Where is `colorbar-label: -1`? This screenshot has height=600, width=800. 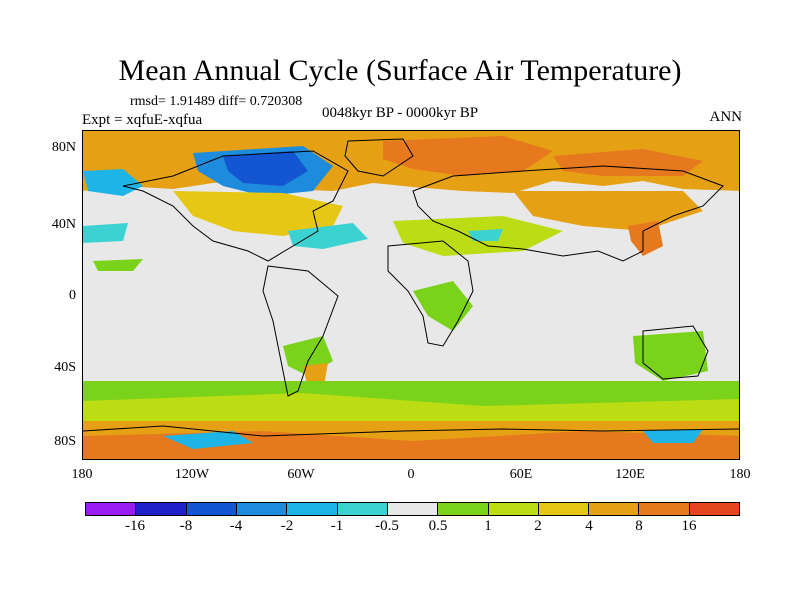
colorbar-label: -1 is located at coordinates (337, 526).